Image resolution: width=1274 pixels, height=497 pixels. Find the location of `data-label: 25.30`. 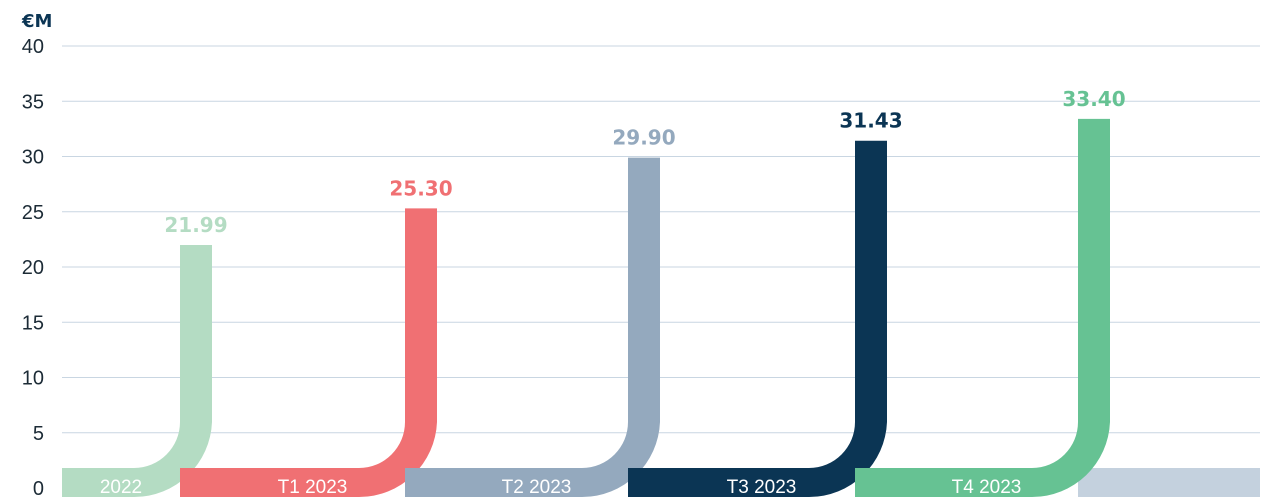

data-label: 25.30 is located at coordinates (420, 188).